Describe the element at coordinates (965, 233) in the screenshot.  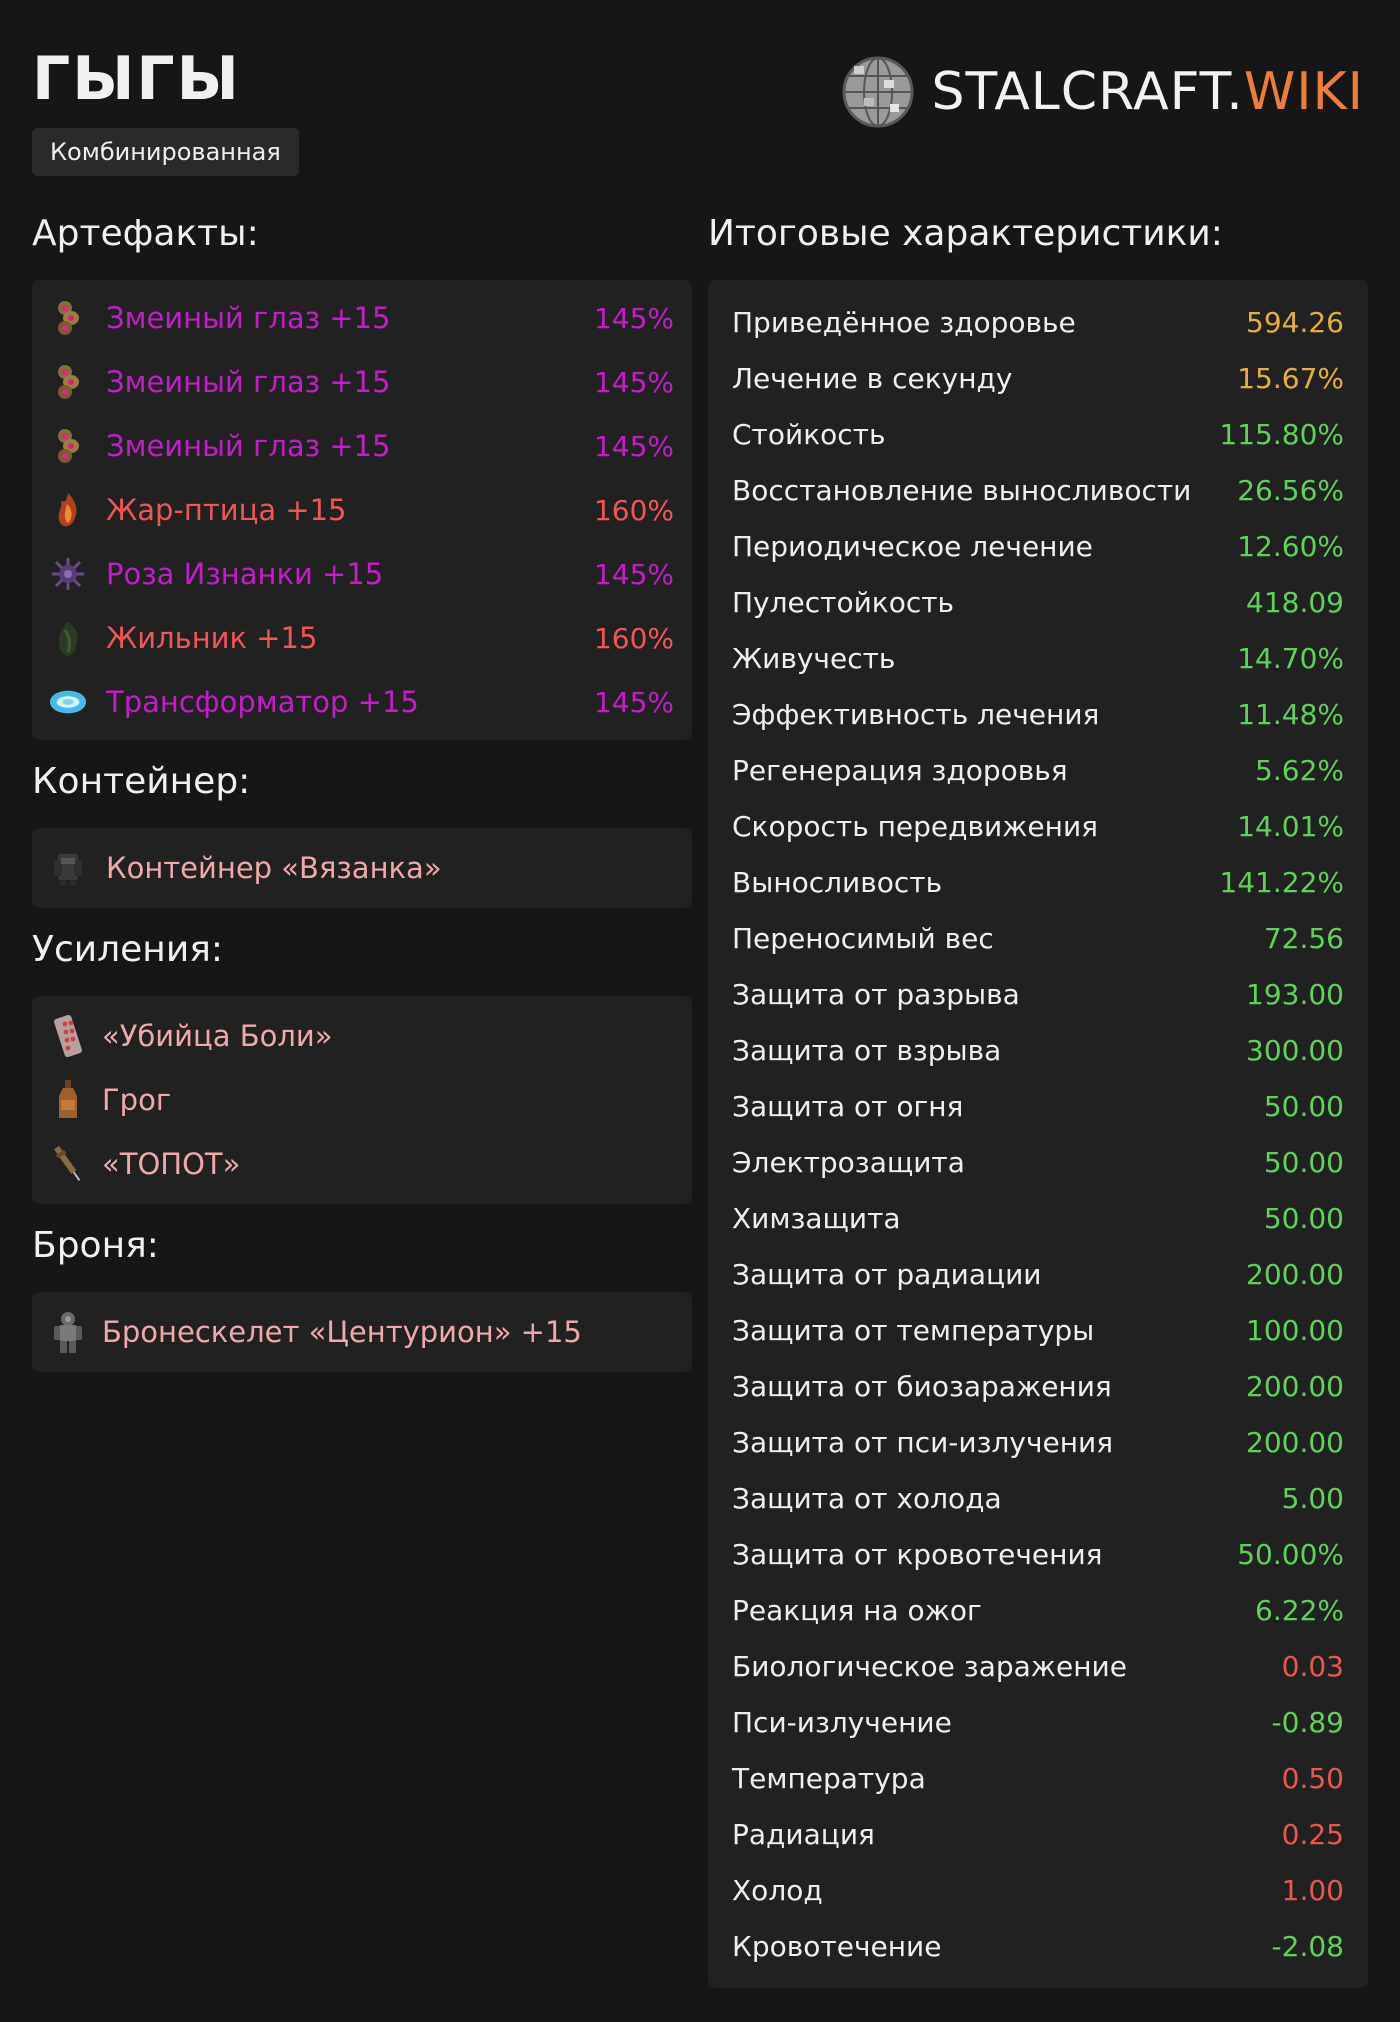
I see `stats-heading: Итоговые характеристики:` at that location.